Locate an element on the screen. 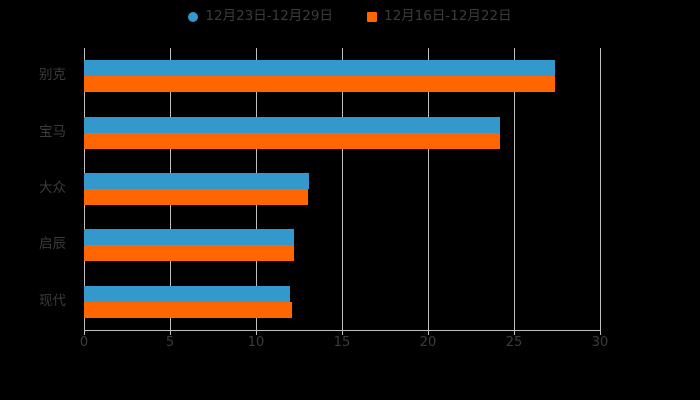 This screenshot has width=700, height=400. x-tick-label-15: 15 is located at coordinates (342, 342).